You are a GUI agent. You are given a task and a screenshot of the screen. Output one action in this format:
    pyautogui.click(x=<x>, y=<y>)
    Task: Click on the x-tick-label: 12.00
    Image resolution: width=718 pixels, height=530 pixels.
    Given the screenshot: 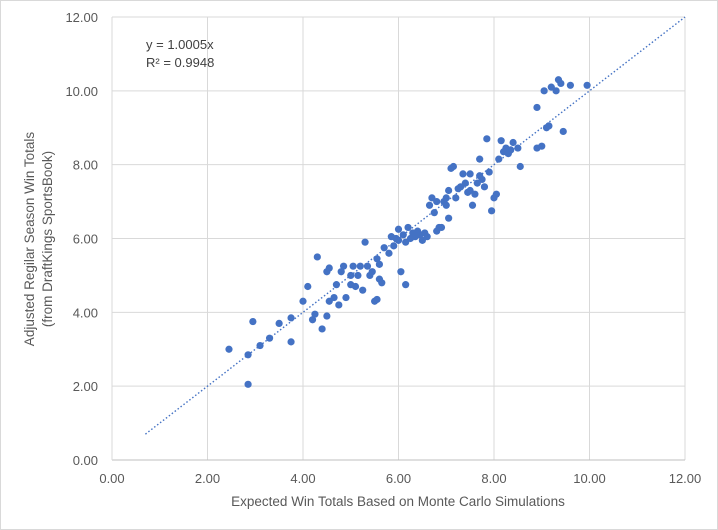 What is the action you would take?
    pyautogui.click(x=685, y=478)
    